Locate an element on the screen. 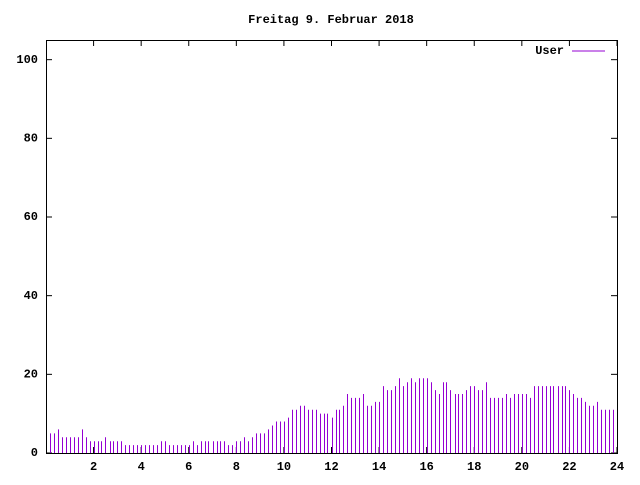 This screenshot has height=485, width=640. legend-label: User is located at coordinates (549, 51).